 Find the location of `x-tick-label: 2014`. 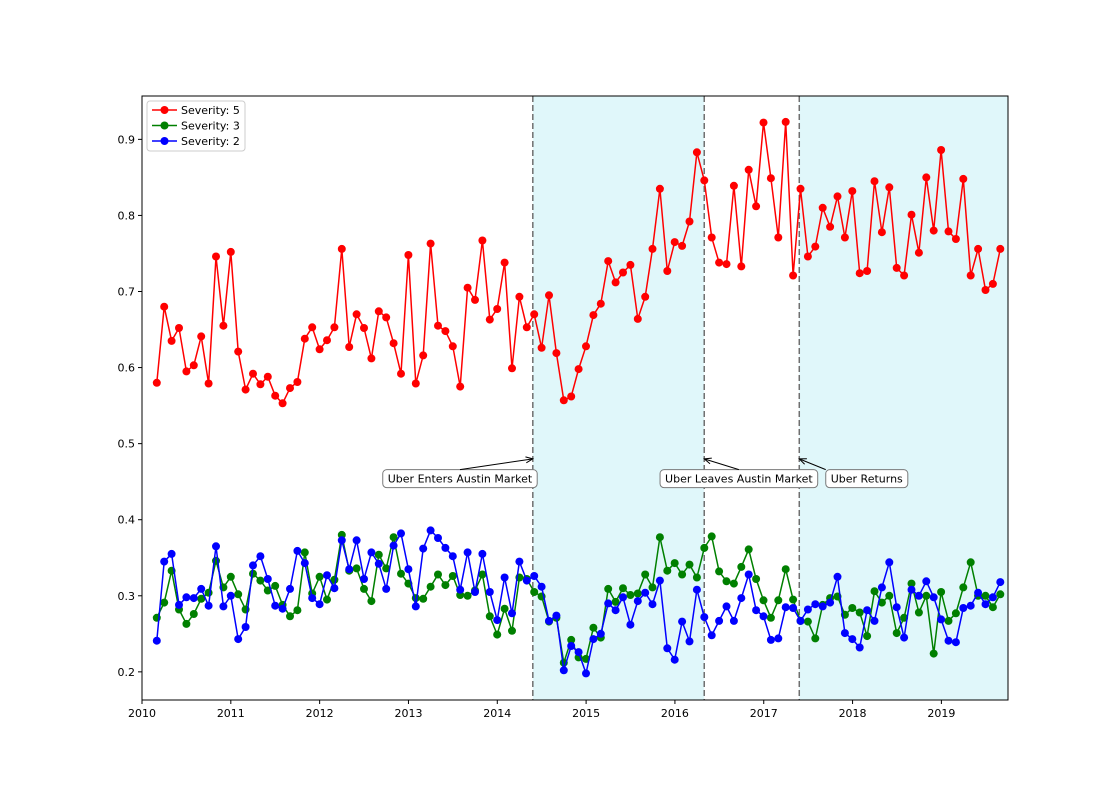

x-tick-label: 2014 is located at coordinates (497, 713).